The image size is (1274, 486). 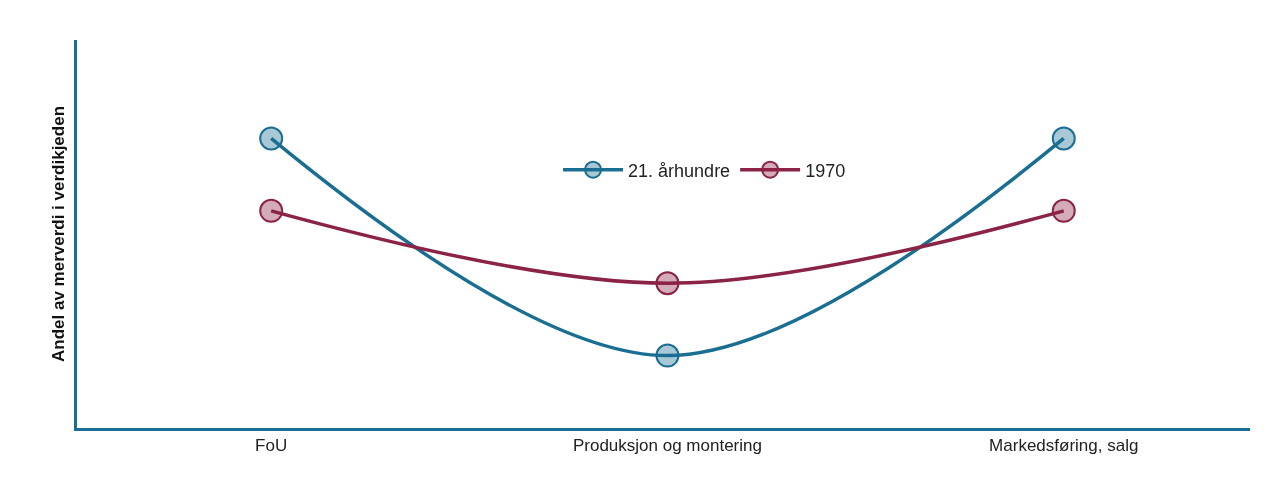 What do you see at coordinates (825, 170) in the screenshot?
I see `legend-label: 1970` at bounding box center [825, 170].